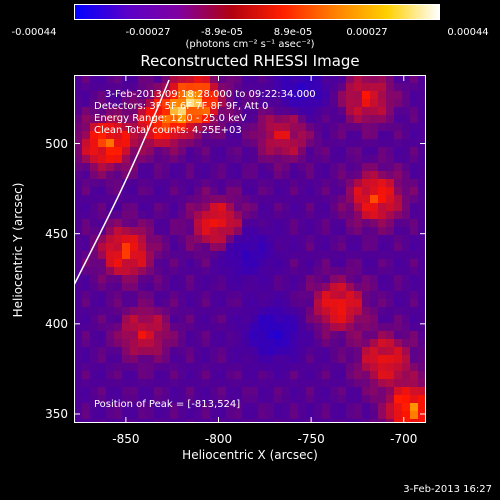  I want to click on colorbar-tick: -0.00027, so click(148, 32).